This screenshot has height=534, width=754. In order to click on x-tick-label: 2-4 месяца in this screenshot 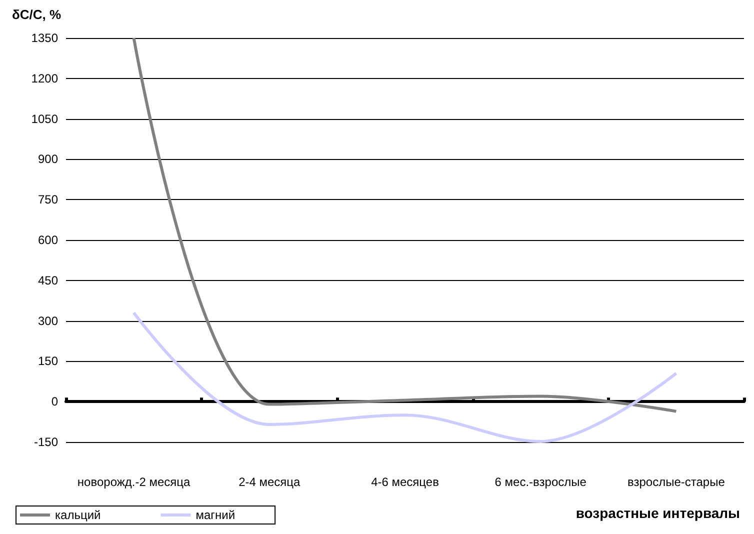, I will do `click(269, 482)`.